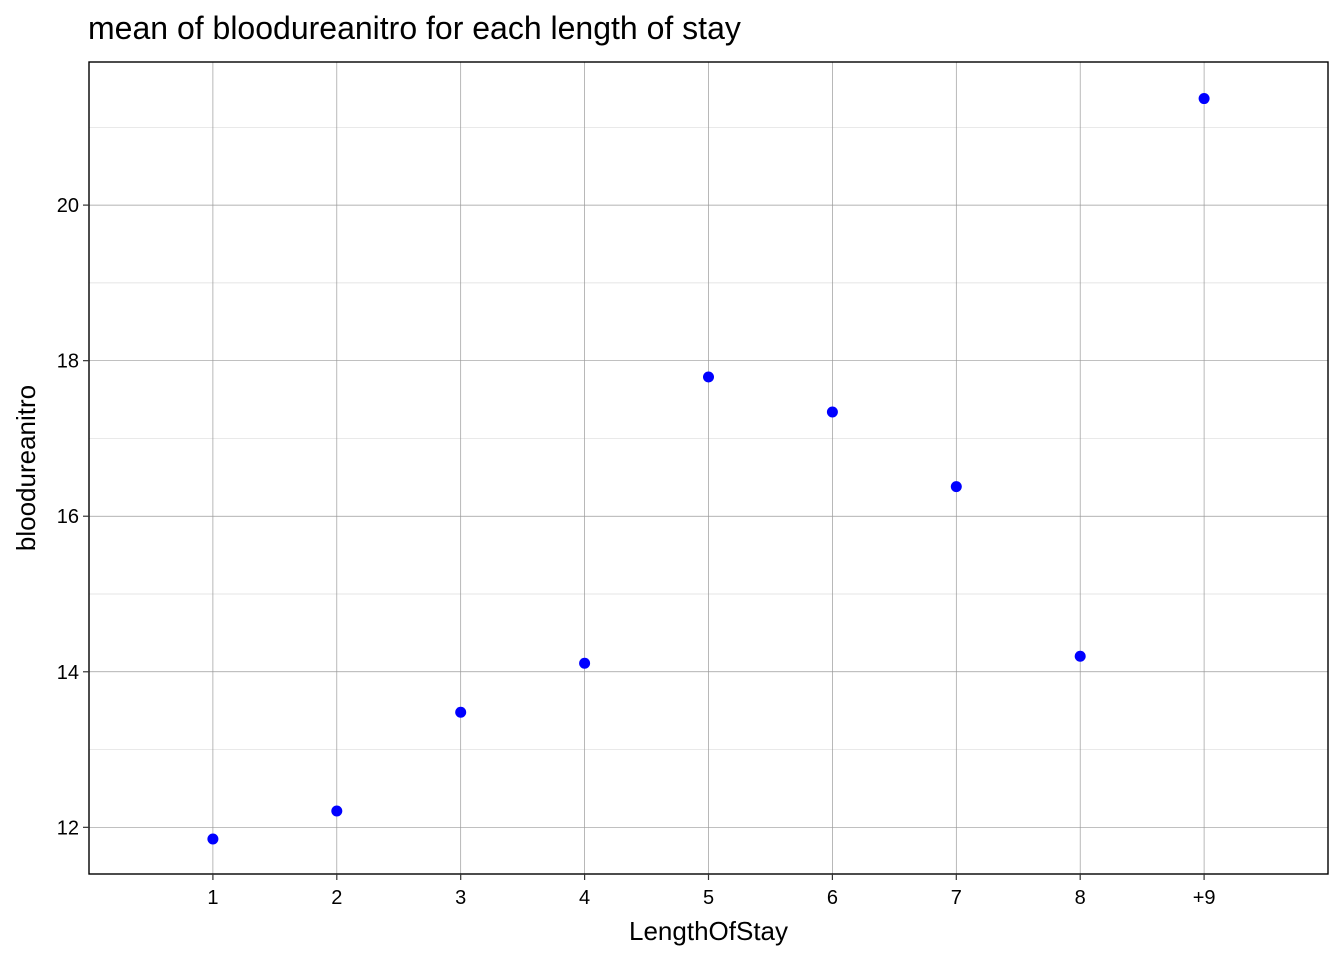  What do you see at coordinates (956, 898) in the screenshot?
I see `x-tick-label: 7` at bounding box center [956, 898].